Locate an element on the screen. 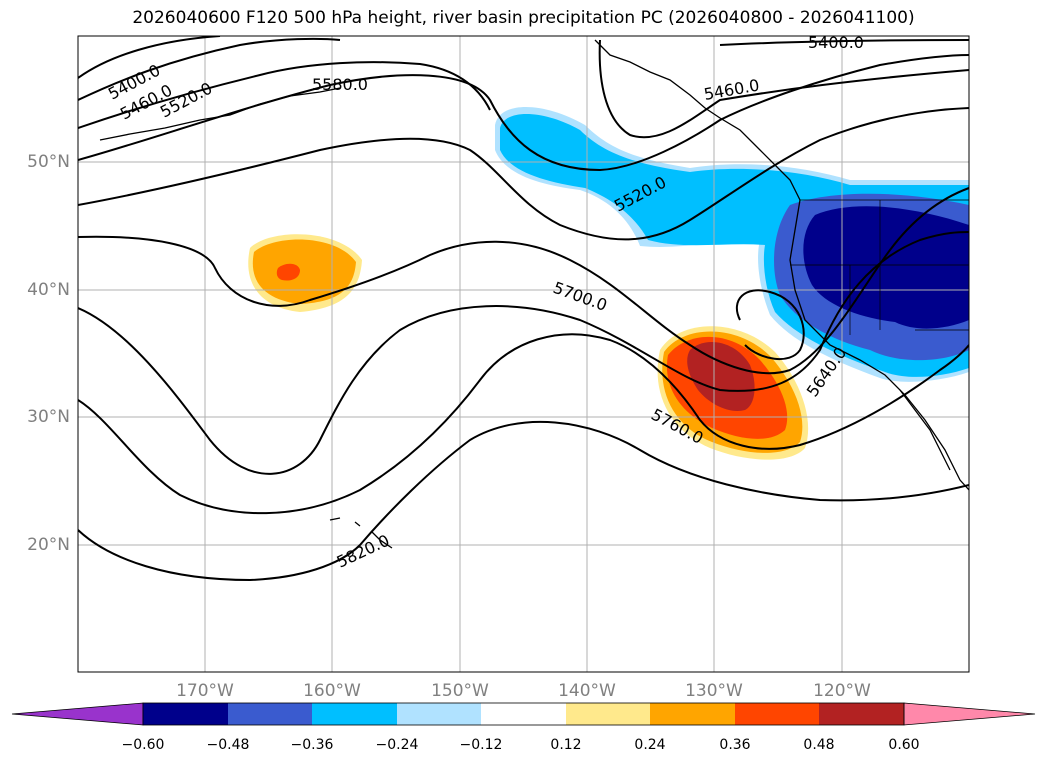 The height and width of the screenshot is (765, 1047). contour-label: 5580.0 is located at coordinates (340, 84).